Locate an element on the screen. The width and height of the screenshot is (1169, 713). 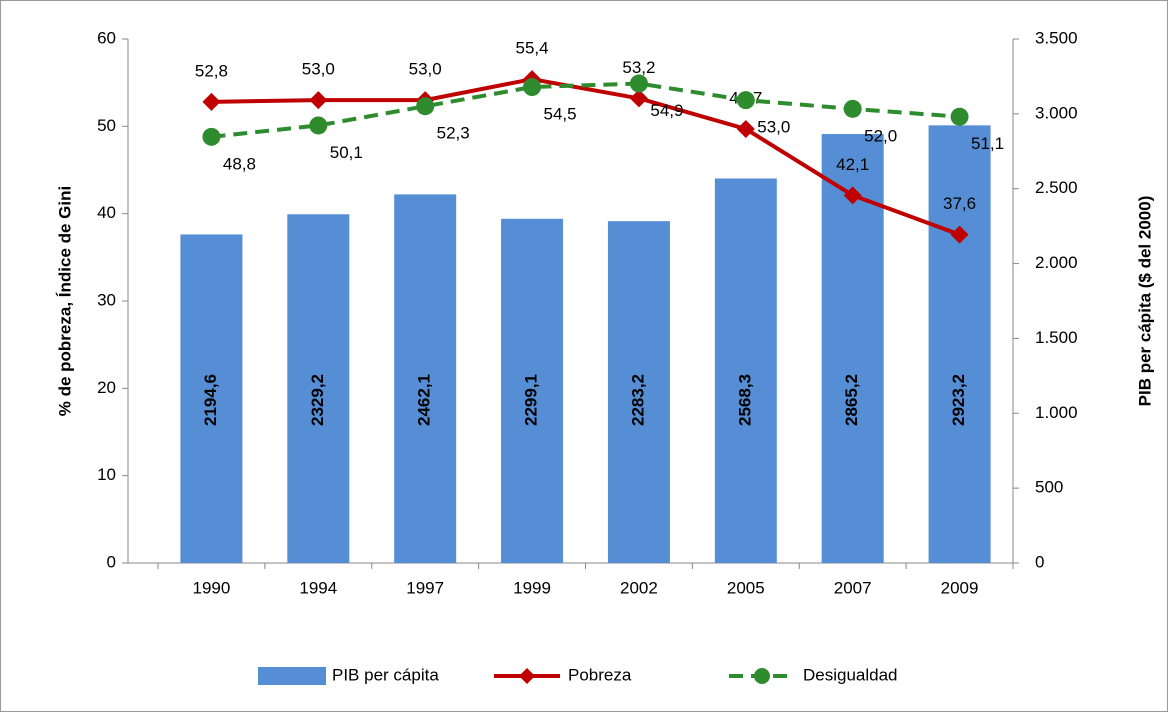
data-label: 52,8 is located at coordinates (211, 70).